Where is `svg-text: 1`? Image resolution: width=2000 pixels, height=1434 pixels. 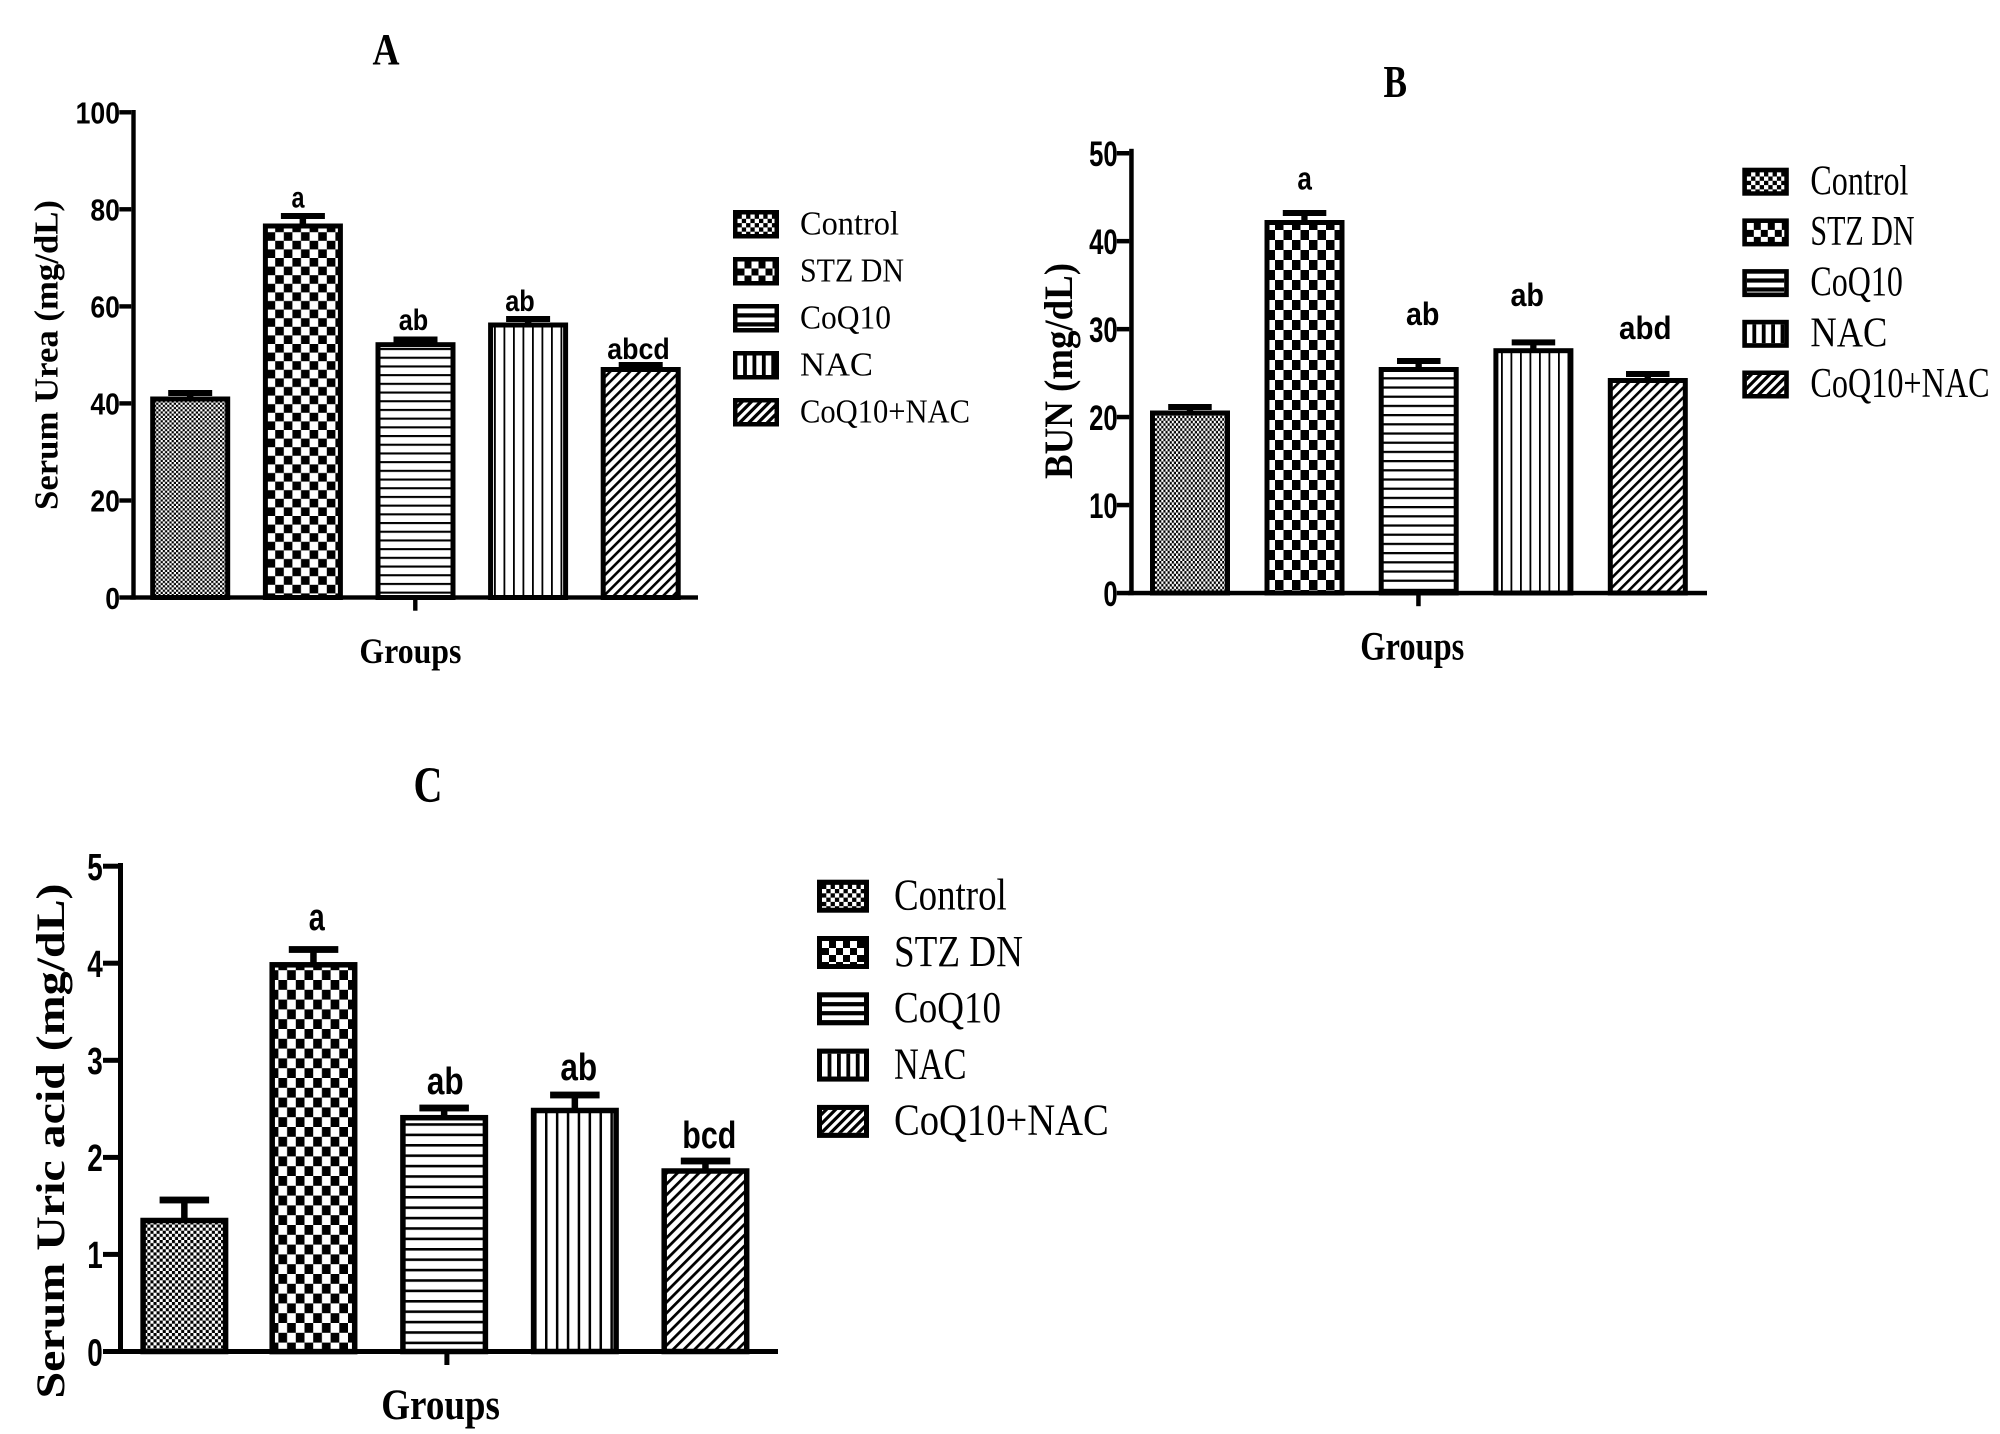
svg-text: 1 is located at coordinates (95, 1256).